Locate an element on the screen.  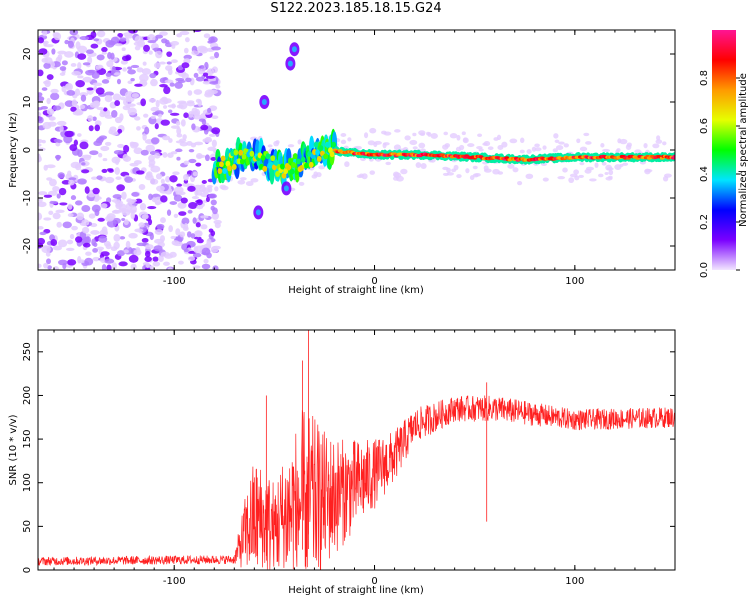
spectrogram-blob-core is located at coordinates (264, 102).